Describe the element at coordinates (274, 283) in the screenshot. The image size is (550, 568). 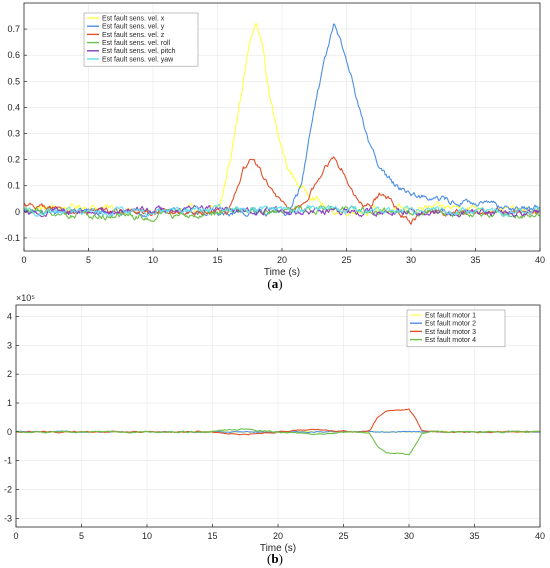
I see `caption-a: (a)` at that location.